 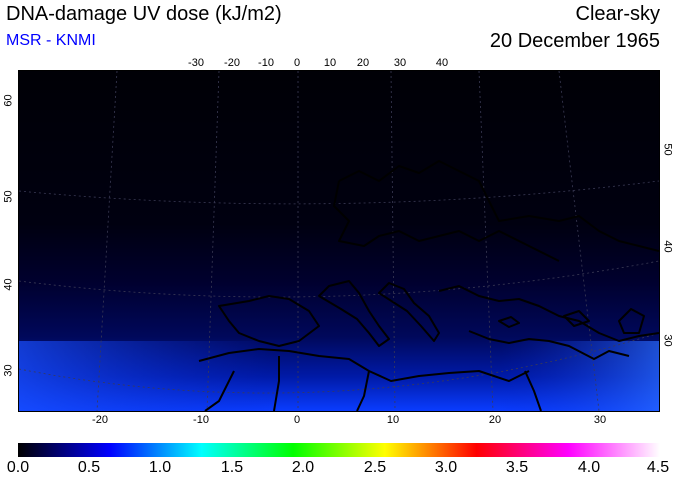 I want to click on right-lat-label: 40, so click(x=667, y=246).